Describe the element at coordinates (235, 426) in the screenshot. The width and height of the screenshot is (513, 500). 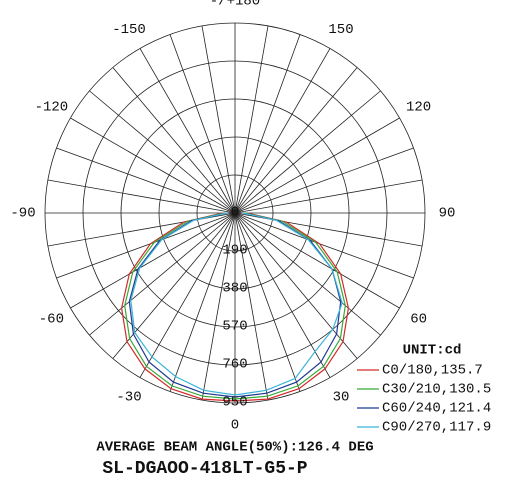
I see `angle-tick-label: 0` at that location.